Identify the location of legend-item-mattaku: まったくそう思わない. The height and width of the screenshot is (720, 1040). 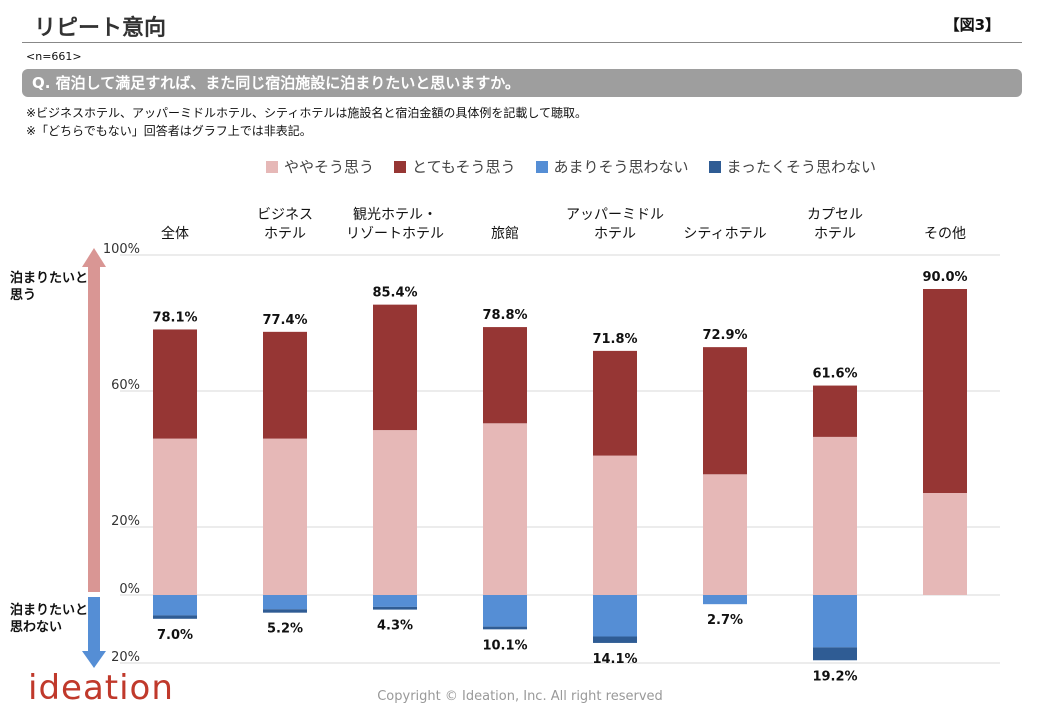
(792, 166).